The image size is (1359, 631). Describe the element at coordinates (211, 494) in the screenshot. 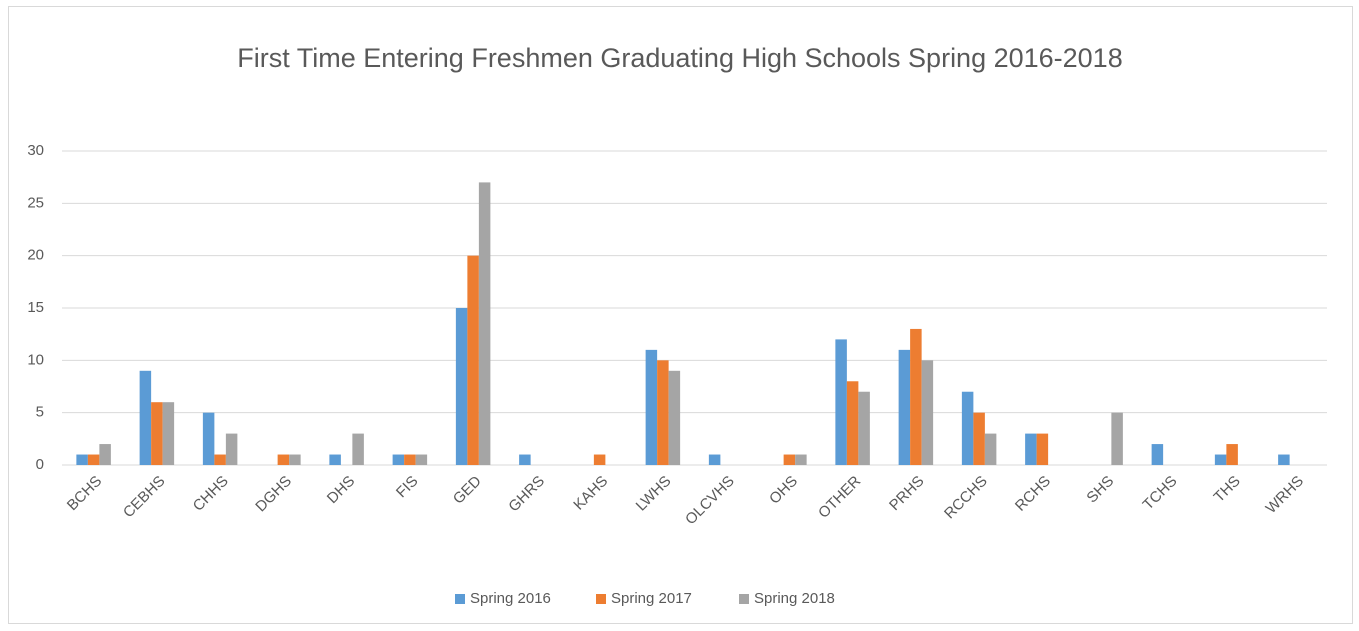

I see `x-tick-label: CHHS` at that location.